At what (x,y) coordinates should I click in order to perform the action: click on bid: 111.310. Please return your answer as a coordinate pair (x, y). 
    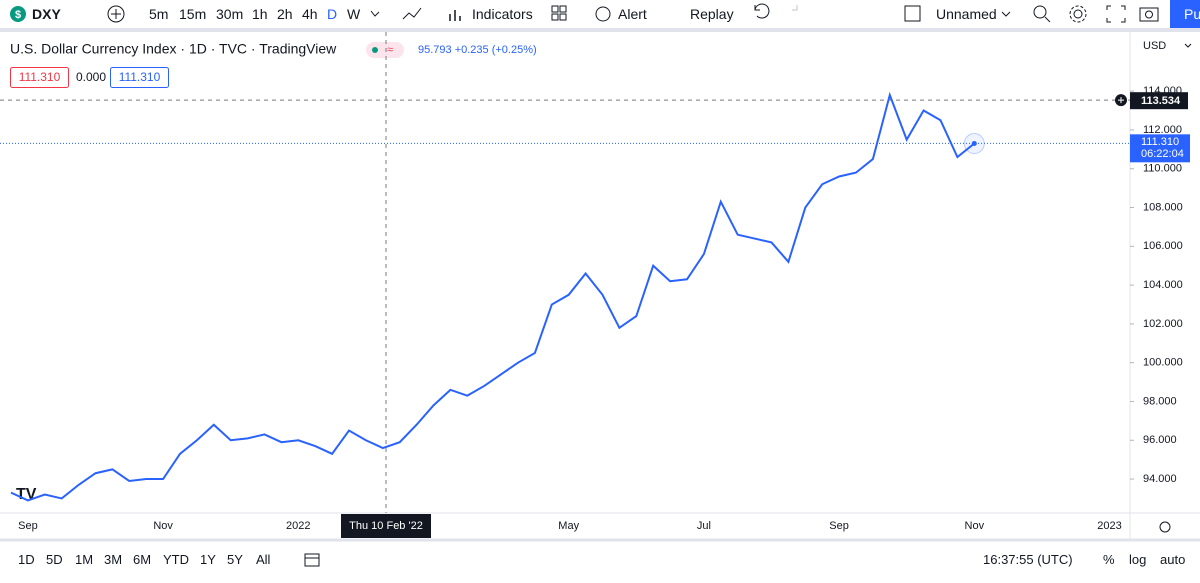
    Looking at the image, I should click on (40, 77).